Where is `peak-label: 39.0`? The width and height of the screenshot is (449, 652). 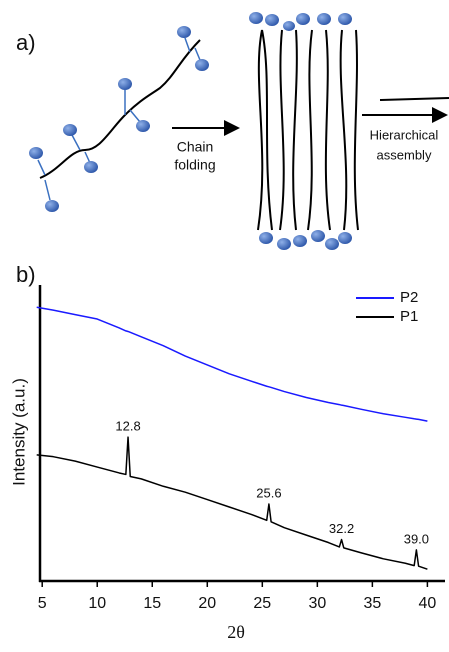 peak-label: 39.0 is located at coordinates (416, 538).